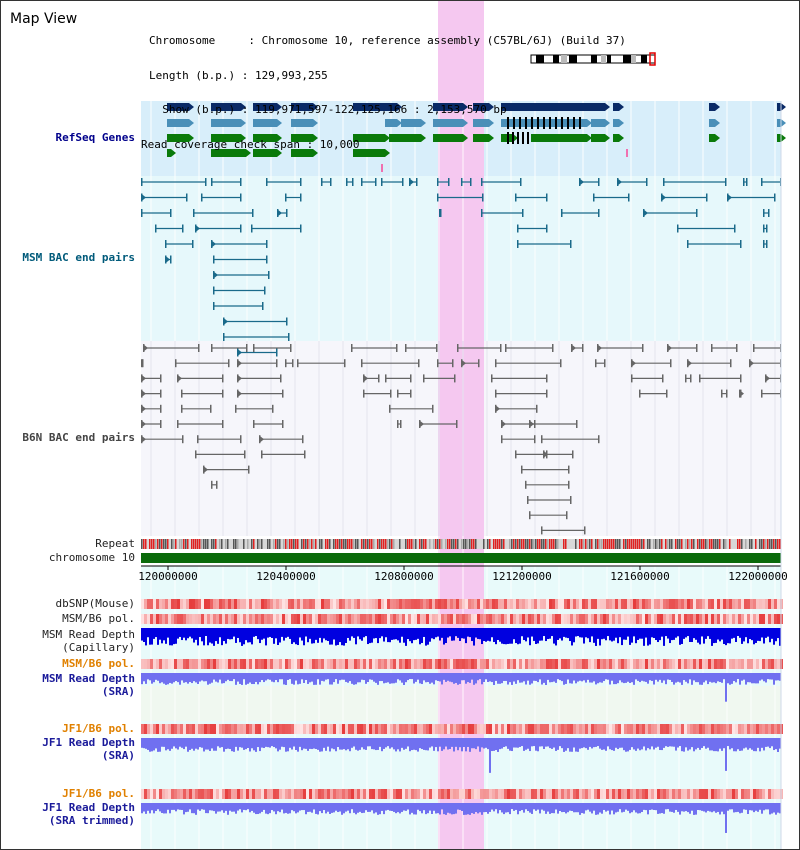 The height and width of the screenshot is (850, 800). I want to click on track-label-chromosome: chromosome 10, so click(91, 557).